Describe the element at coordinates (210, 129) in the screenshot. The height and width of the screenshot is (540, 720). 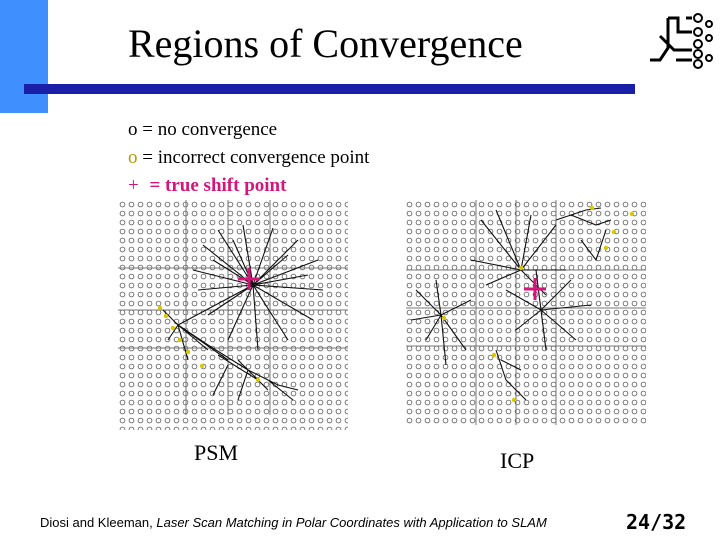
I see `legend-text: = no convergence` at that location.